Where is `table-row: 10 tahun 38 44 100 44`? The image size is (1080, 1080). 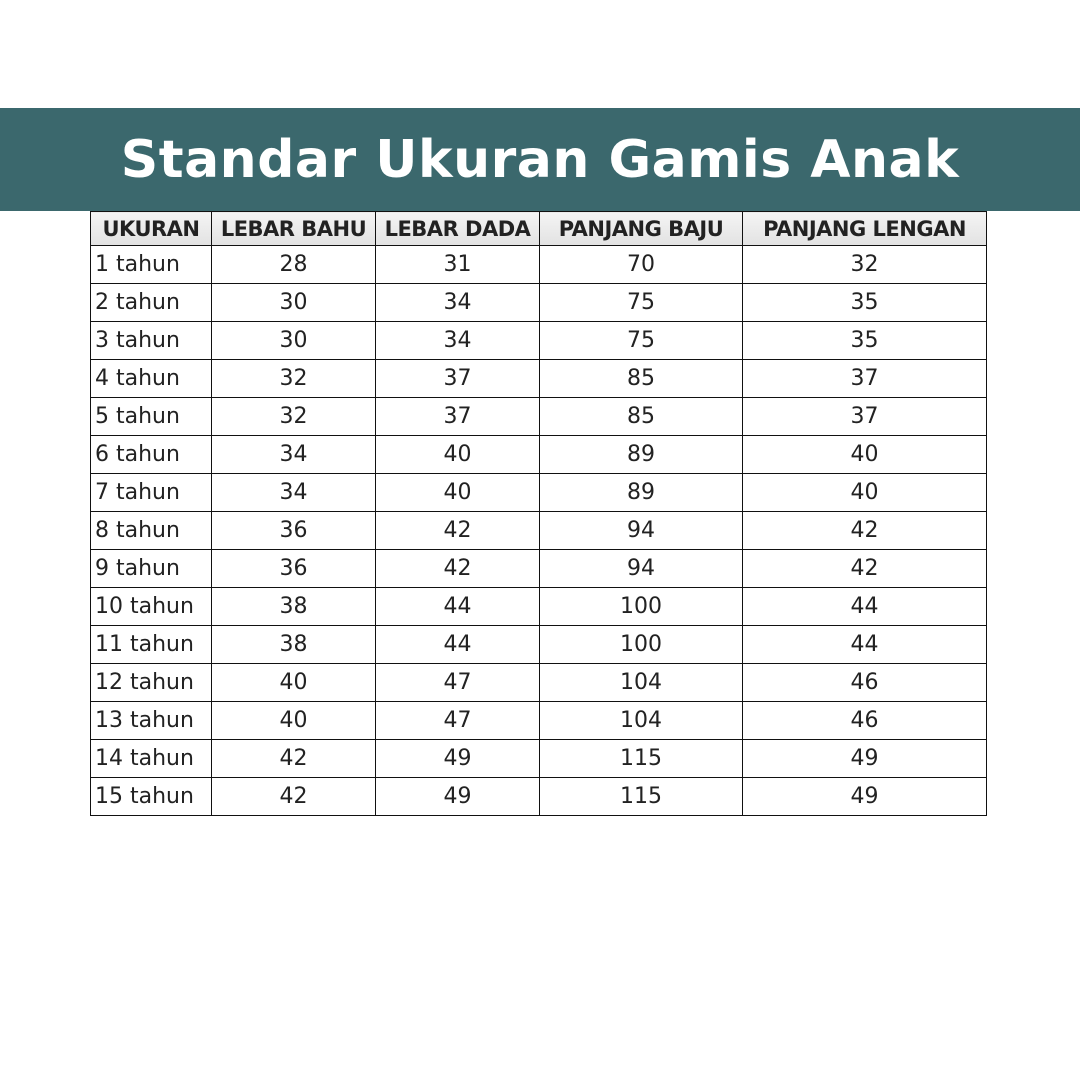
table-row: 10 tahun 38 44 100 44 is located at coordinates (538, 606).